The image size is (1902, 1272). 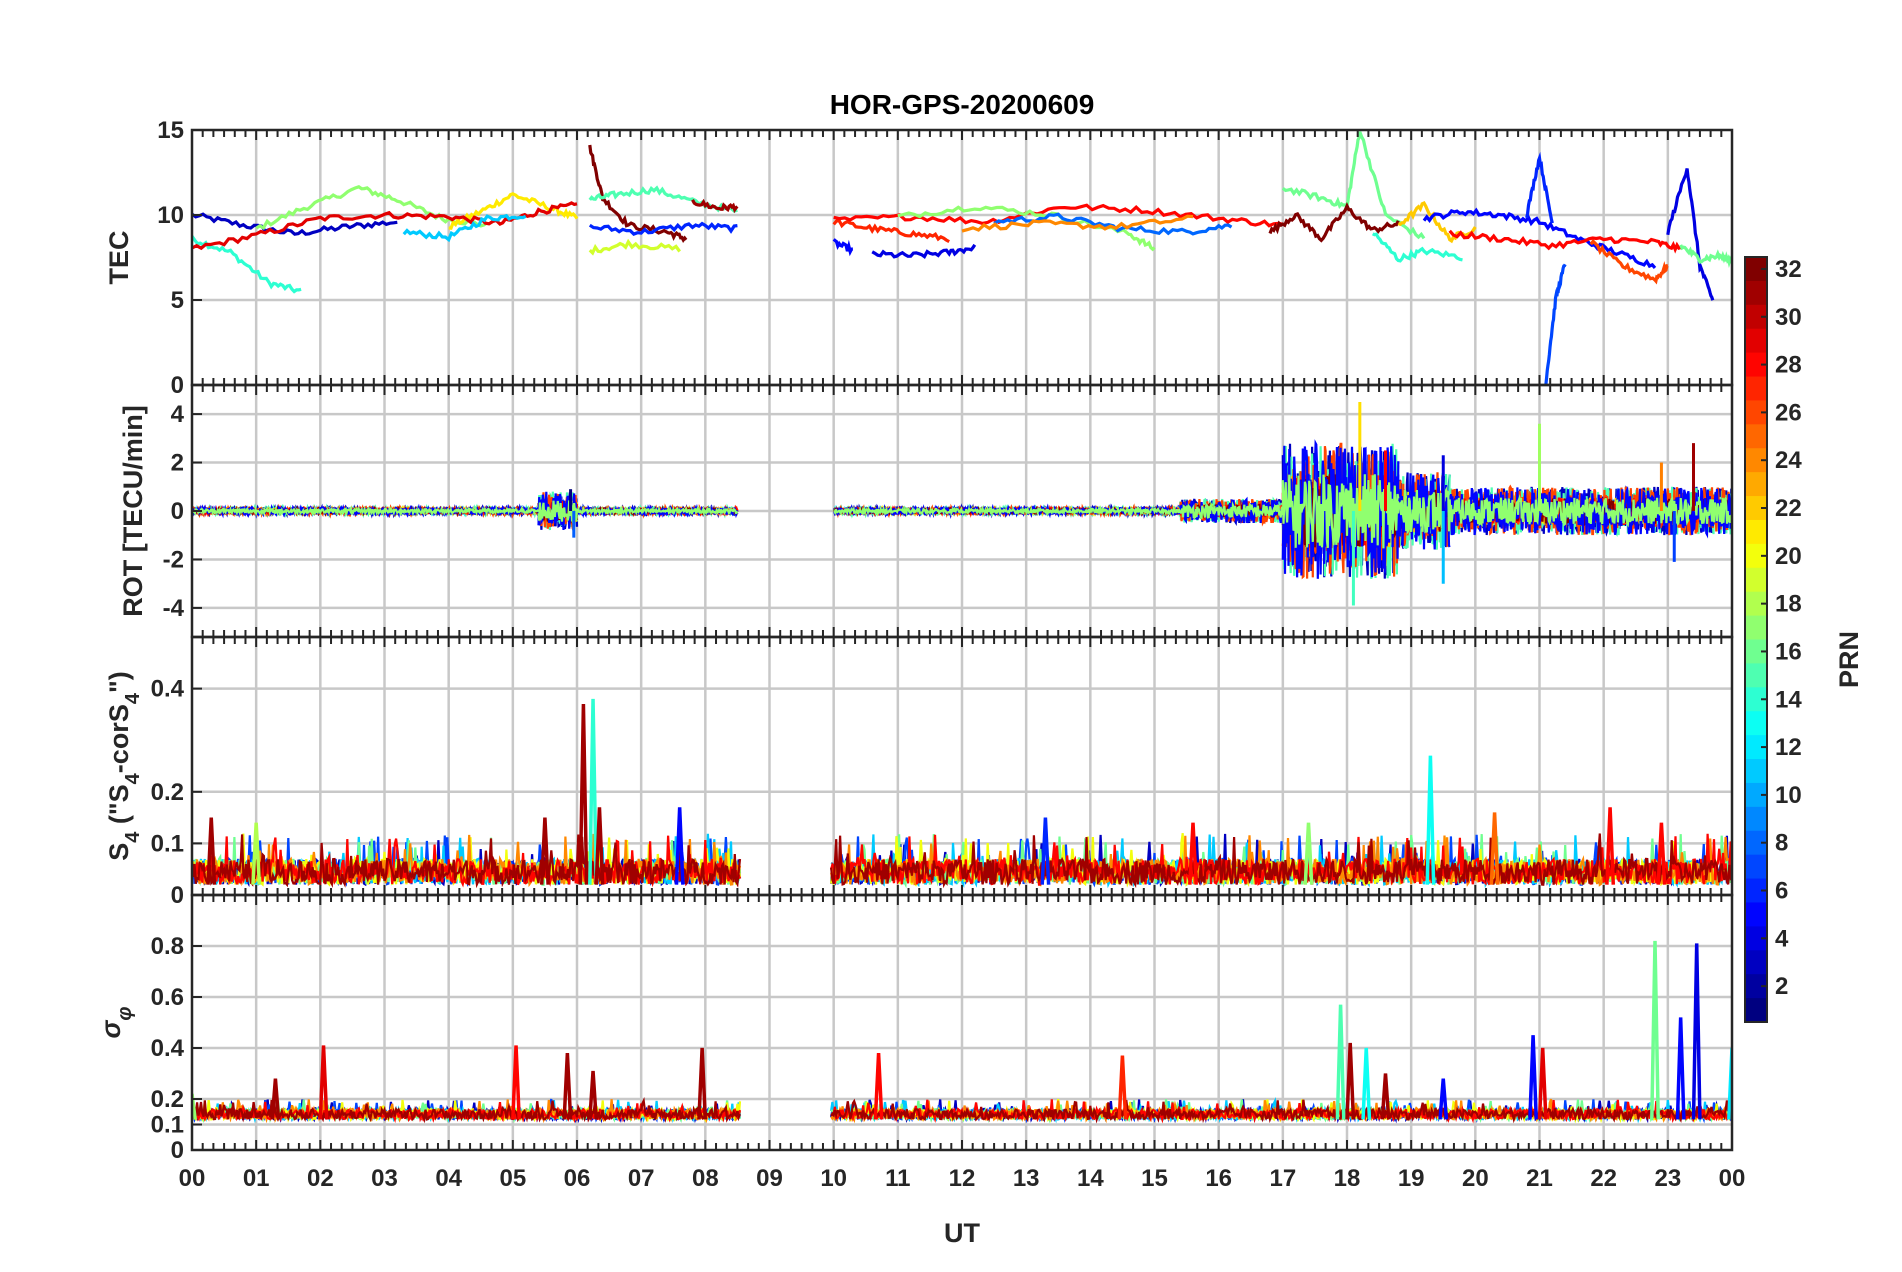 I want to click on colorbar-tick-label: 14, so click(x=1788, y=699).